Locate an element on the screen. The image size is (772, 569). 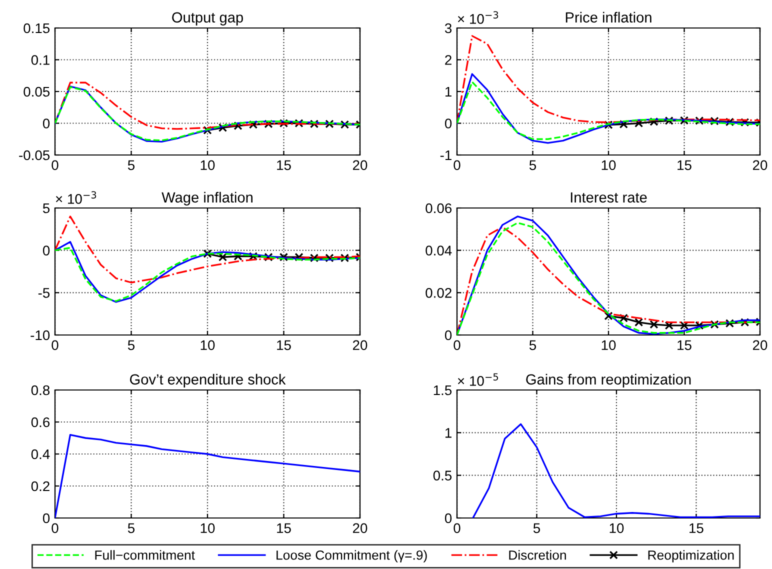
y-tick-label: 3 is located at coordinates (448, 28).